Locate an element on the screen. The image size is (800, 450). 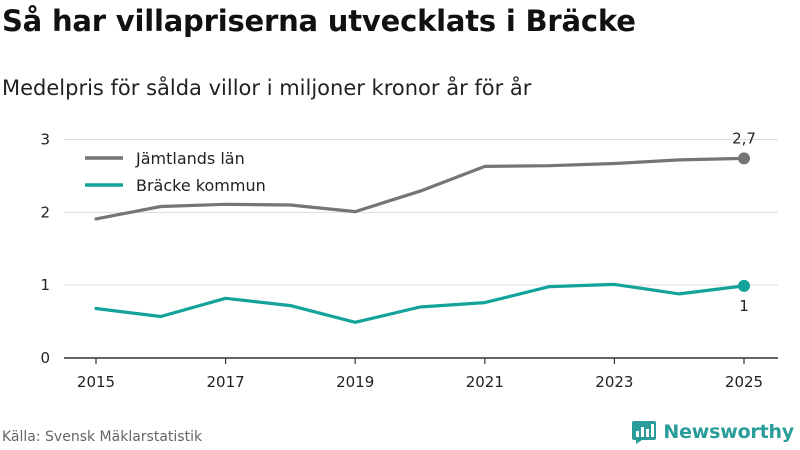
legend-label-1: Bräcke kommun is located at coordinates (201, 185).